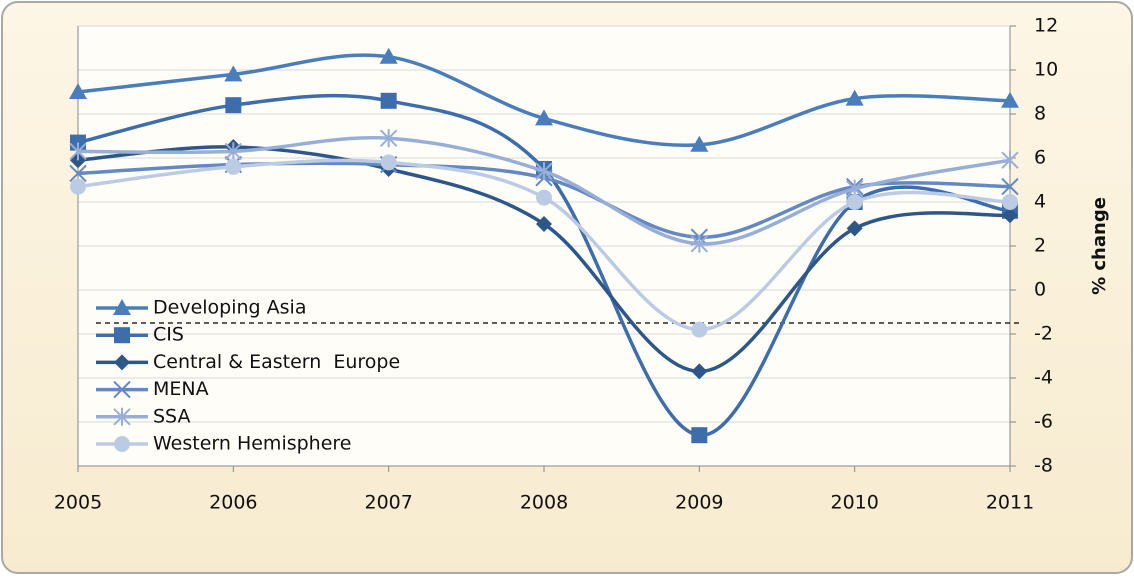 This screenshot has height=579, width=1134. I want to click on y-tick-label: -2, so click(1043, 334).